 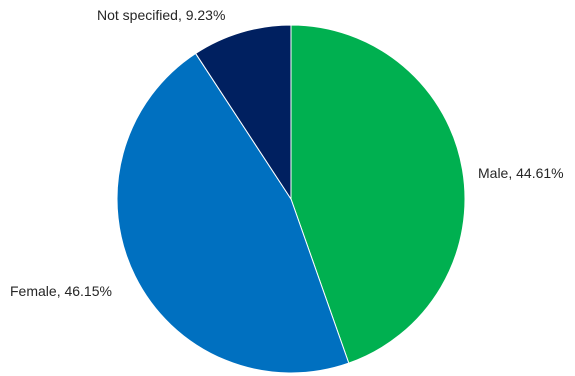 I want to click on pie-label-name: Male, so click(x=493, y=173).